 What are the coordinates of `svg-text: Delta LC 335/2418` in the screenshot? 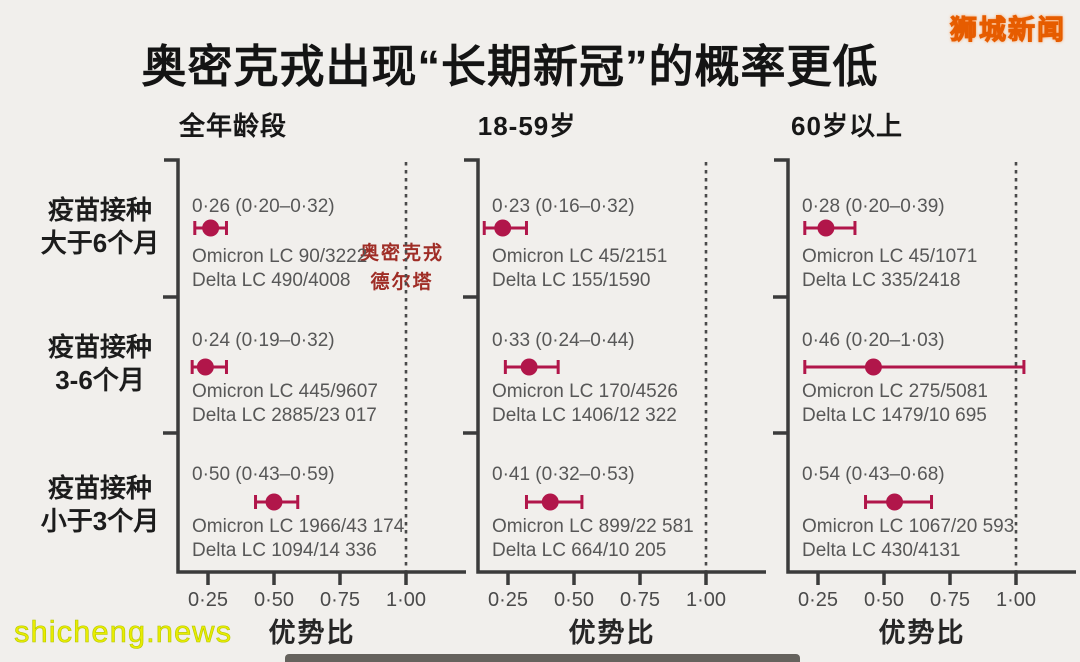 It's located at (881, 280).